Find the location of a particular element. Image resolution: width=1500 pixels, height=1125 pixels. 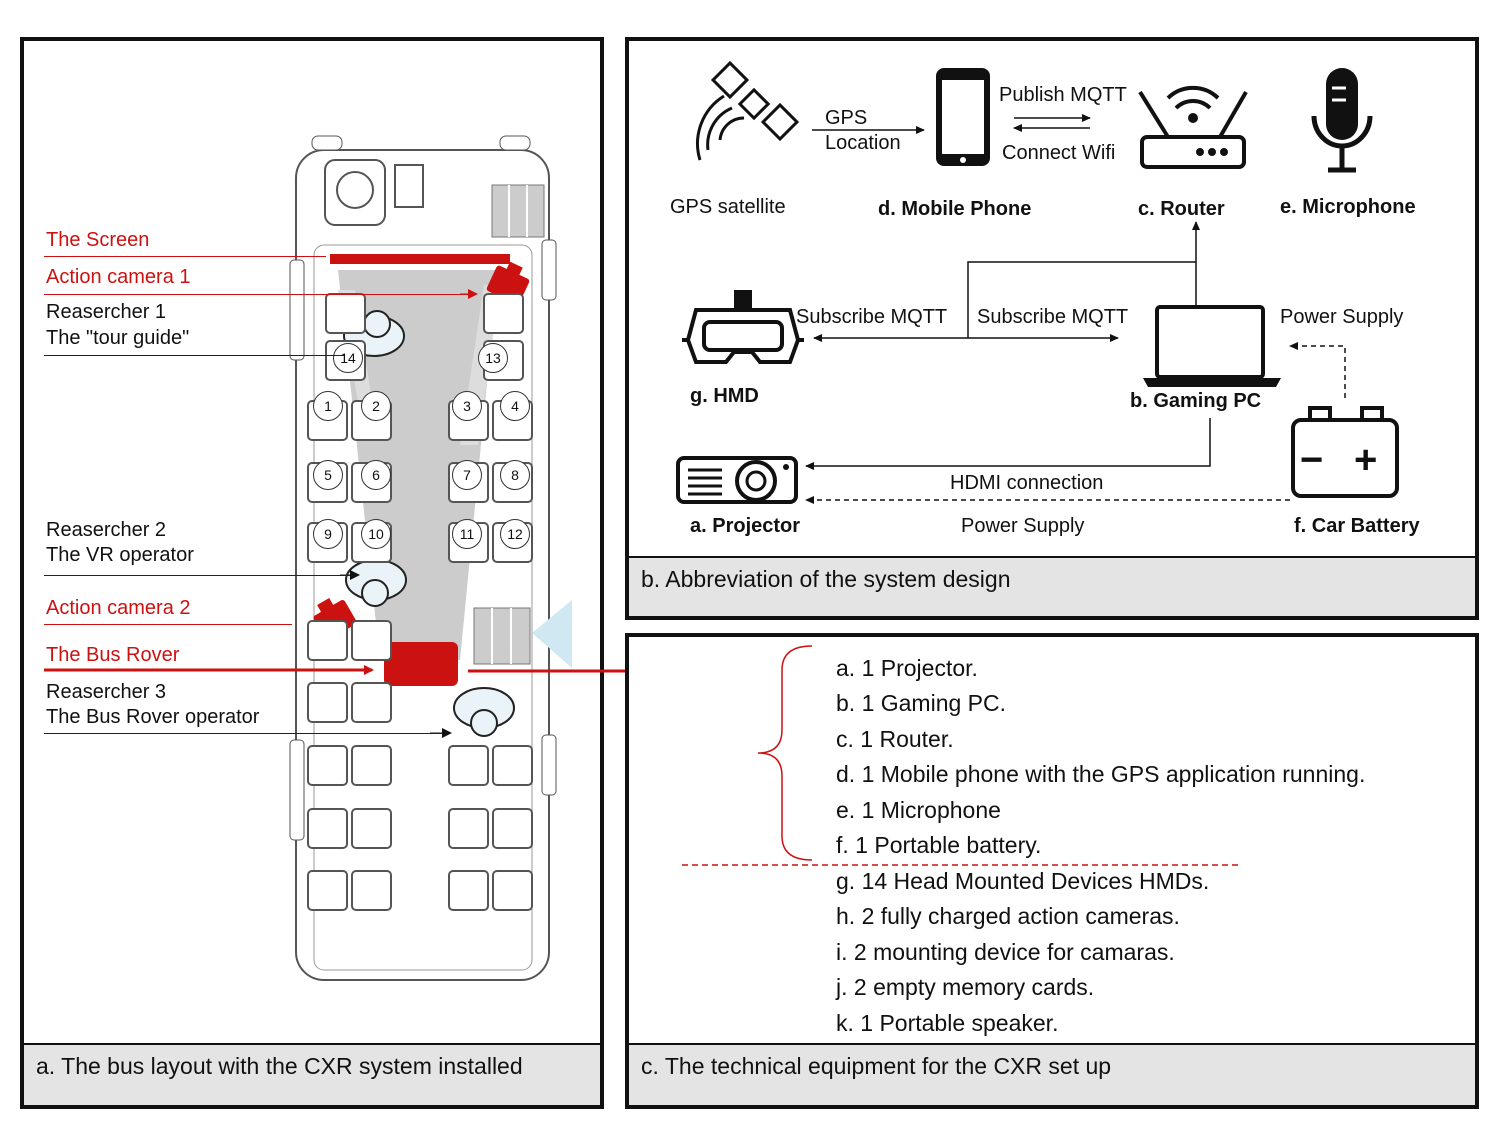

edge-subscribe-mqtt-left: Subscribe MQTT is located at coordinates (872, 317).